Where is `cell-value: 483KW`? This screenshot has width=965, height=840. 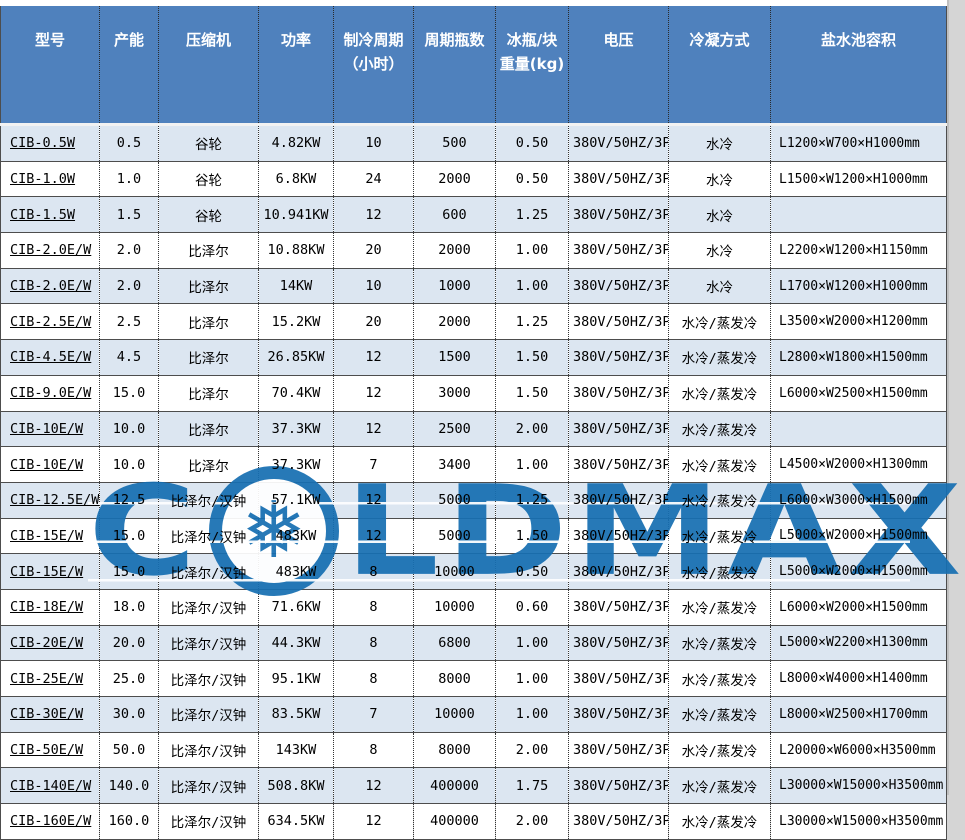
cell-value: 483KW is located at coordinates (296, 571).